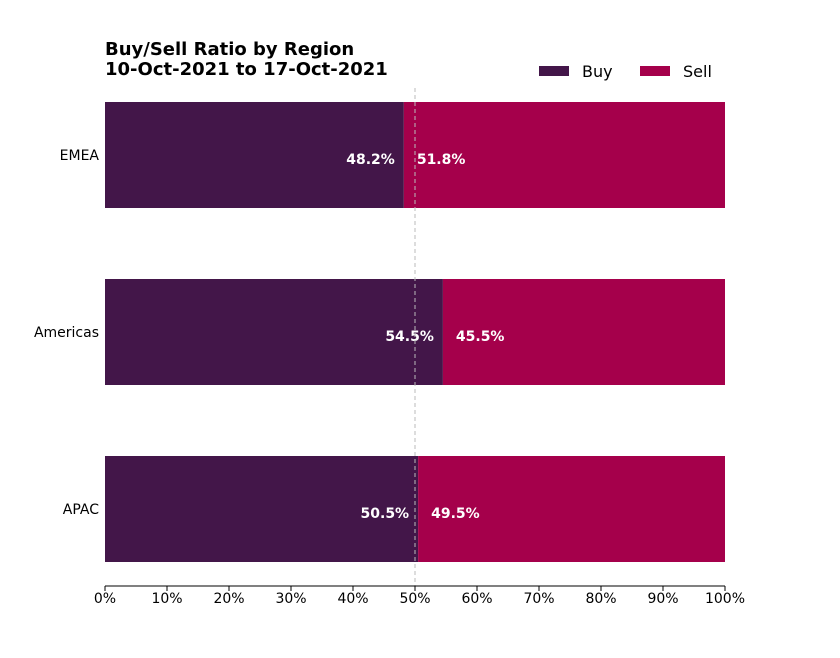 The image size is (840, 658). I want to click on bar-sell-americas, so click(583, 332).